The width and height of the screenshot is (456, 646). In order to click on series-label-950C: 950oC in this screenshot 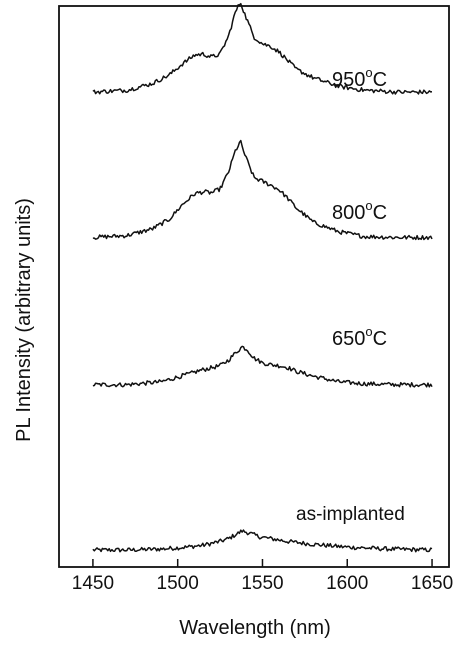, I will do `click(359, 78)`.